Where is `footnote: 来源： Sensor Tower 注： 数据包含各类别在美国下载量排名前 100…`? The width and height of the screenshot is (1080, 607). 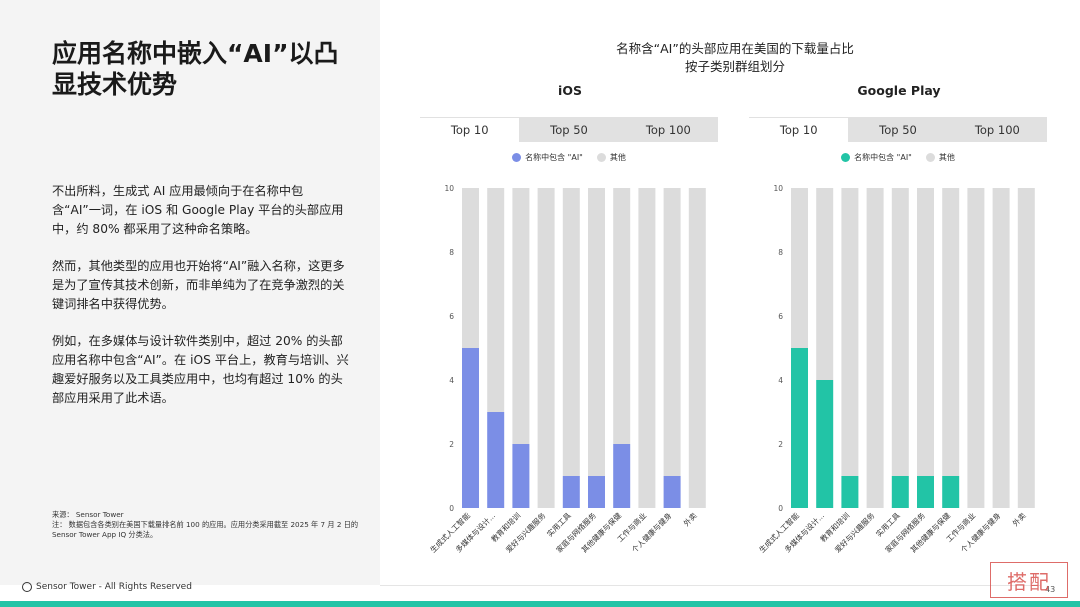 footnote: 来源： Sensor Tower 注： 数据包含各类别在美国下载量排名前 100… is located at coordinates (207, 525).